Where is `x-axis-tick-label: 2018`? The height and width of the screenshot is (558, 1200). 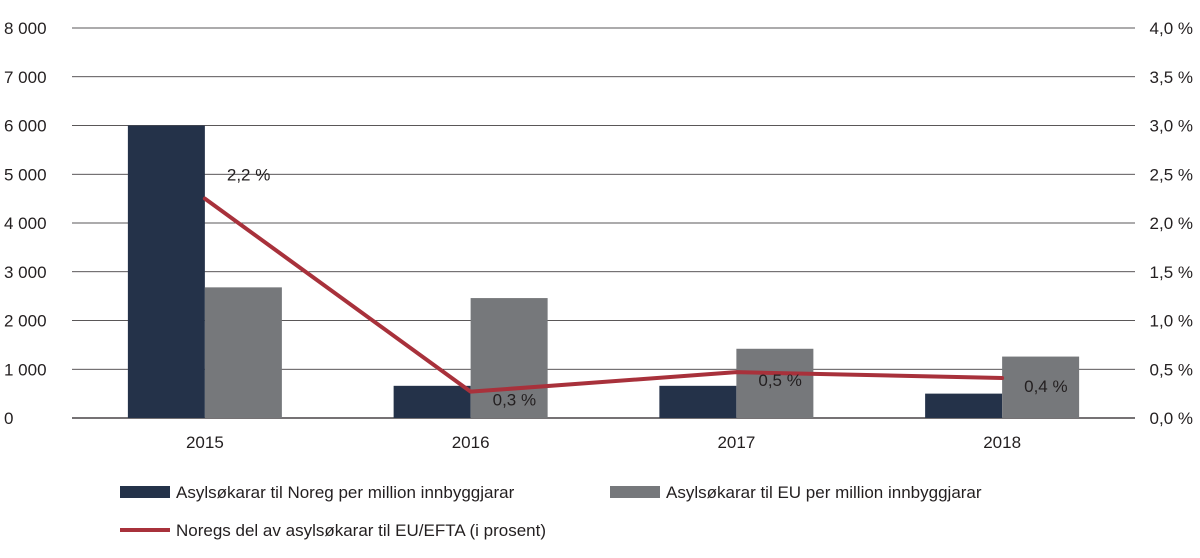 x-axis-tick-label: 2018 is located at coordinates (1002, 442).